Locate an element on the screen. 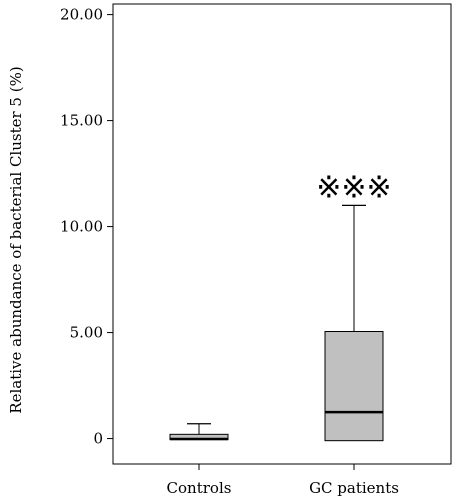 The width and height of the screenshot is (460, 500). y-tick-label: 15.00 is located at coordinates (81, 121).